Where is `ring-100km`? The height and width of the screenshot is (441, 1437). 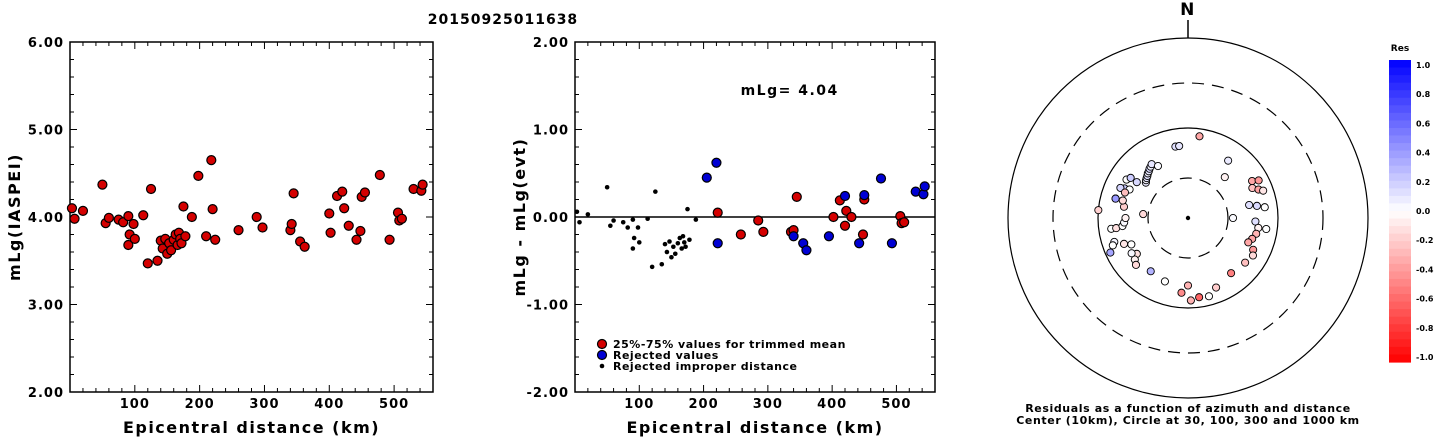 ring-100km is located at coordinates (1188, 218).